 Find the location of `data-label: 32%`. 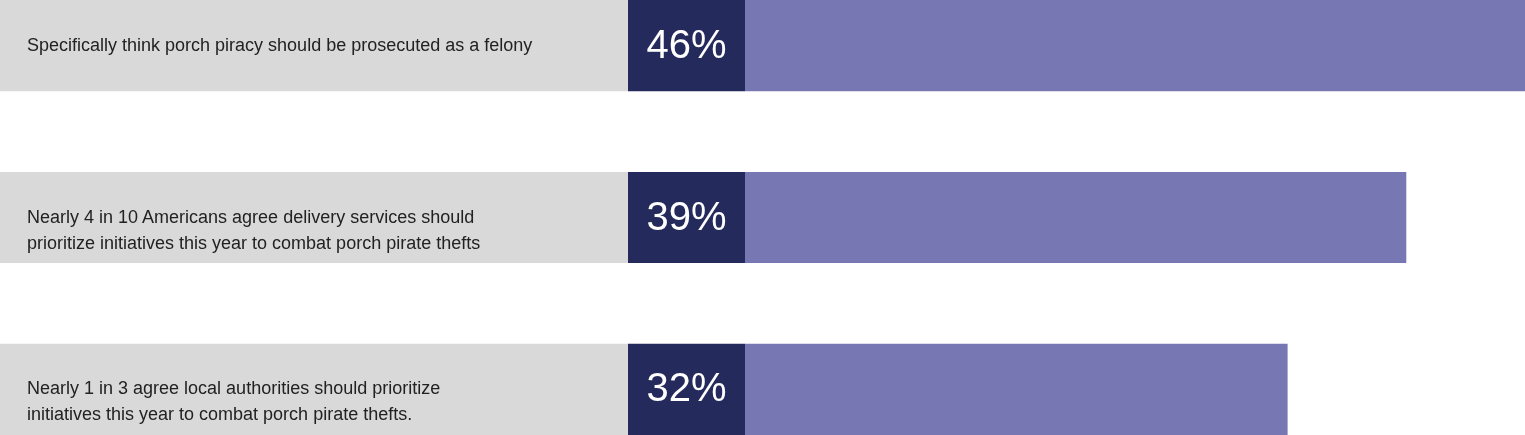

data-label: 32% is located at coordinates (686, 387).